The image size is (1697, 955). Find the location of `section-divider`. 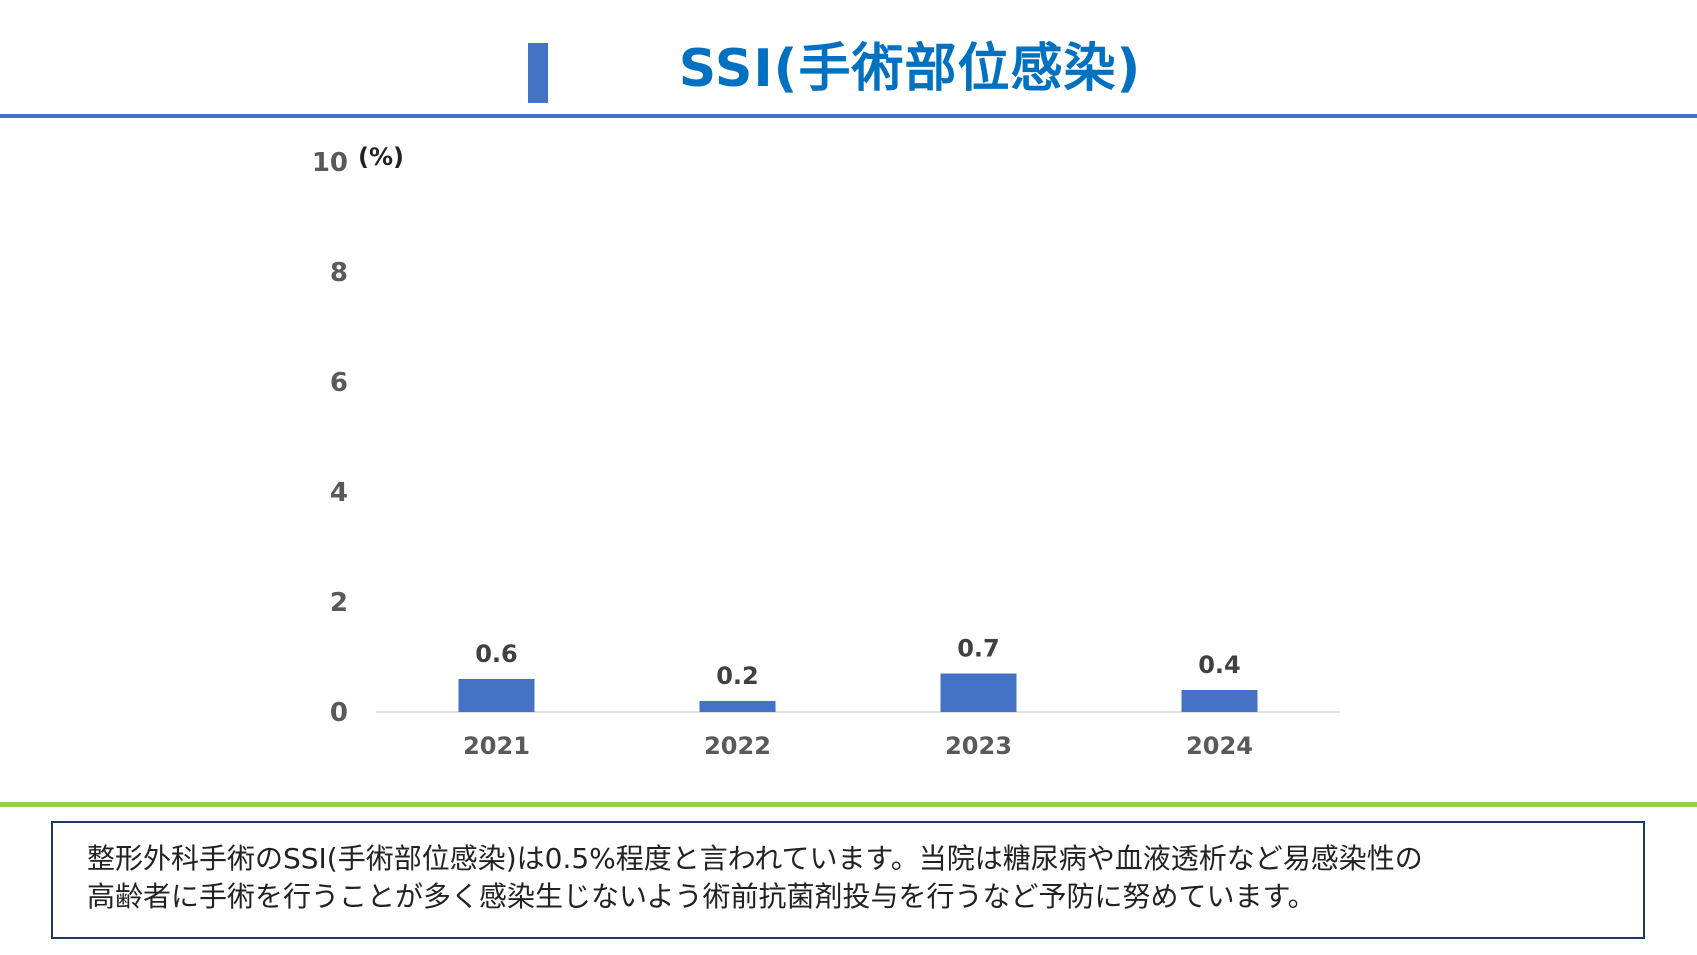

section-divider is located at coordinates (848, 804).